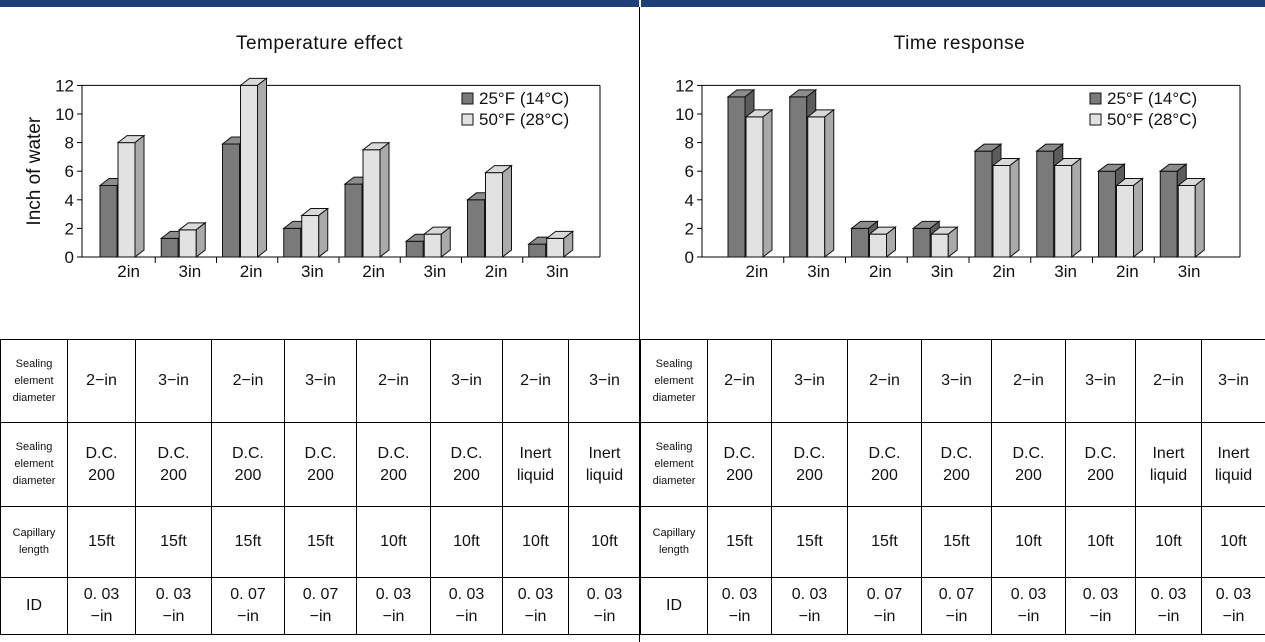 This screenshot has width=1265, height=642. I want to click on y-tick-label: 8, so click(69, 143).